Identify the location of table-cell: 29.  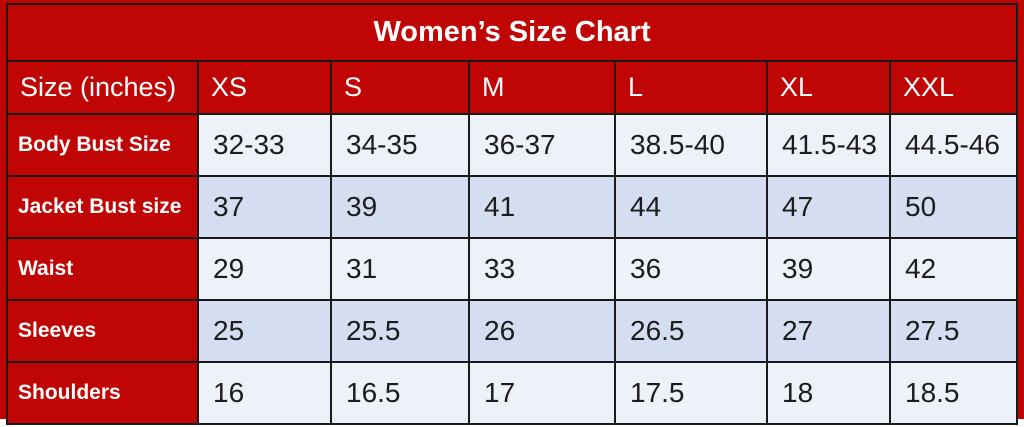
(264, 269).